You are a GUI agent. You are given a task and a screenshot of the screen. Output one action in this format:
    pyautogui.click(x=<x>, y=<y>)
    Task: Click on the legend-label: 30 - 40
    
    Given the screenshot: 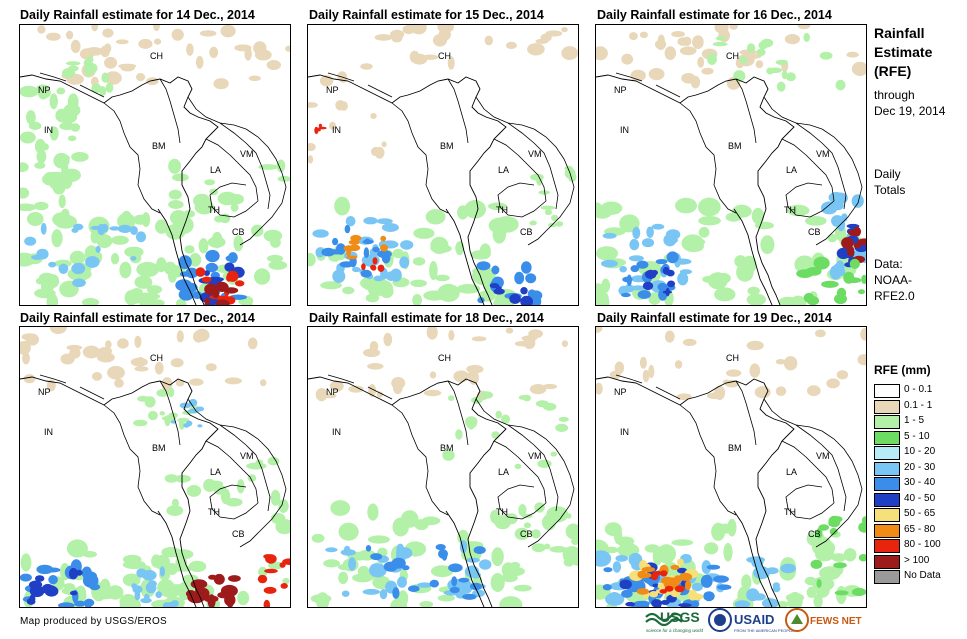 What is the action you would take?
    pyautogui.click(x=920, y=482)
    